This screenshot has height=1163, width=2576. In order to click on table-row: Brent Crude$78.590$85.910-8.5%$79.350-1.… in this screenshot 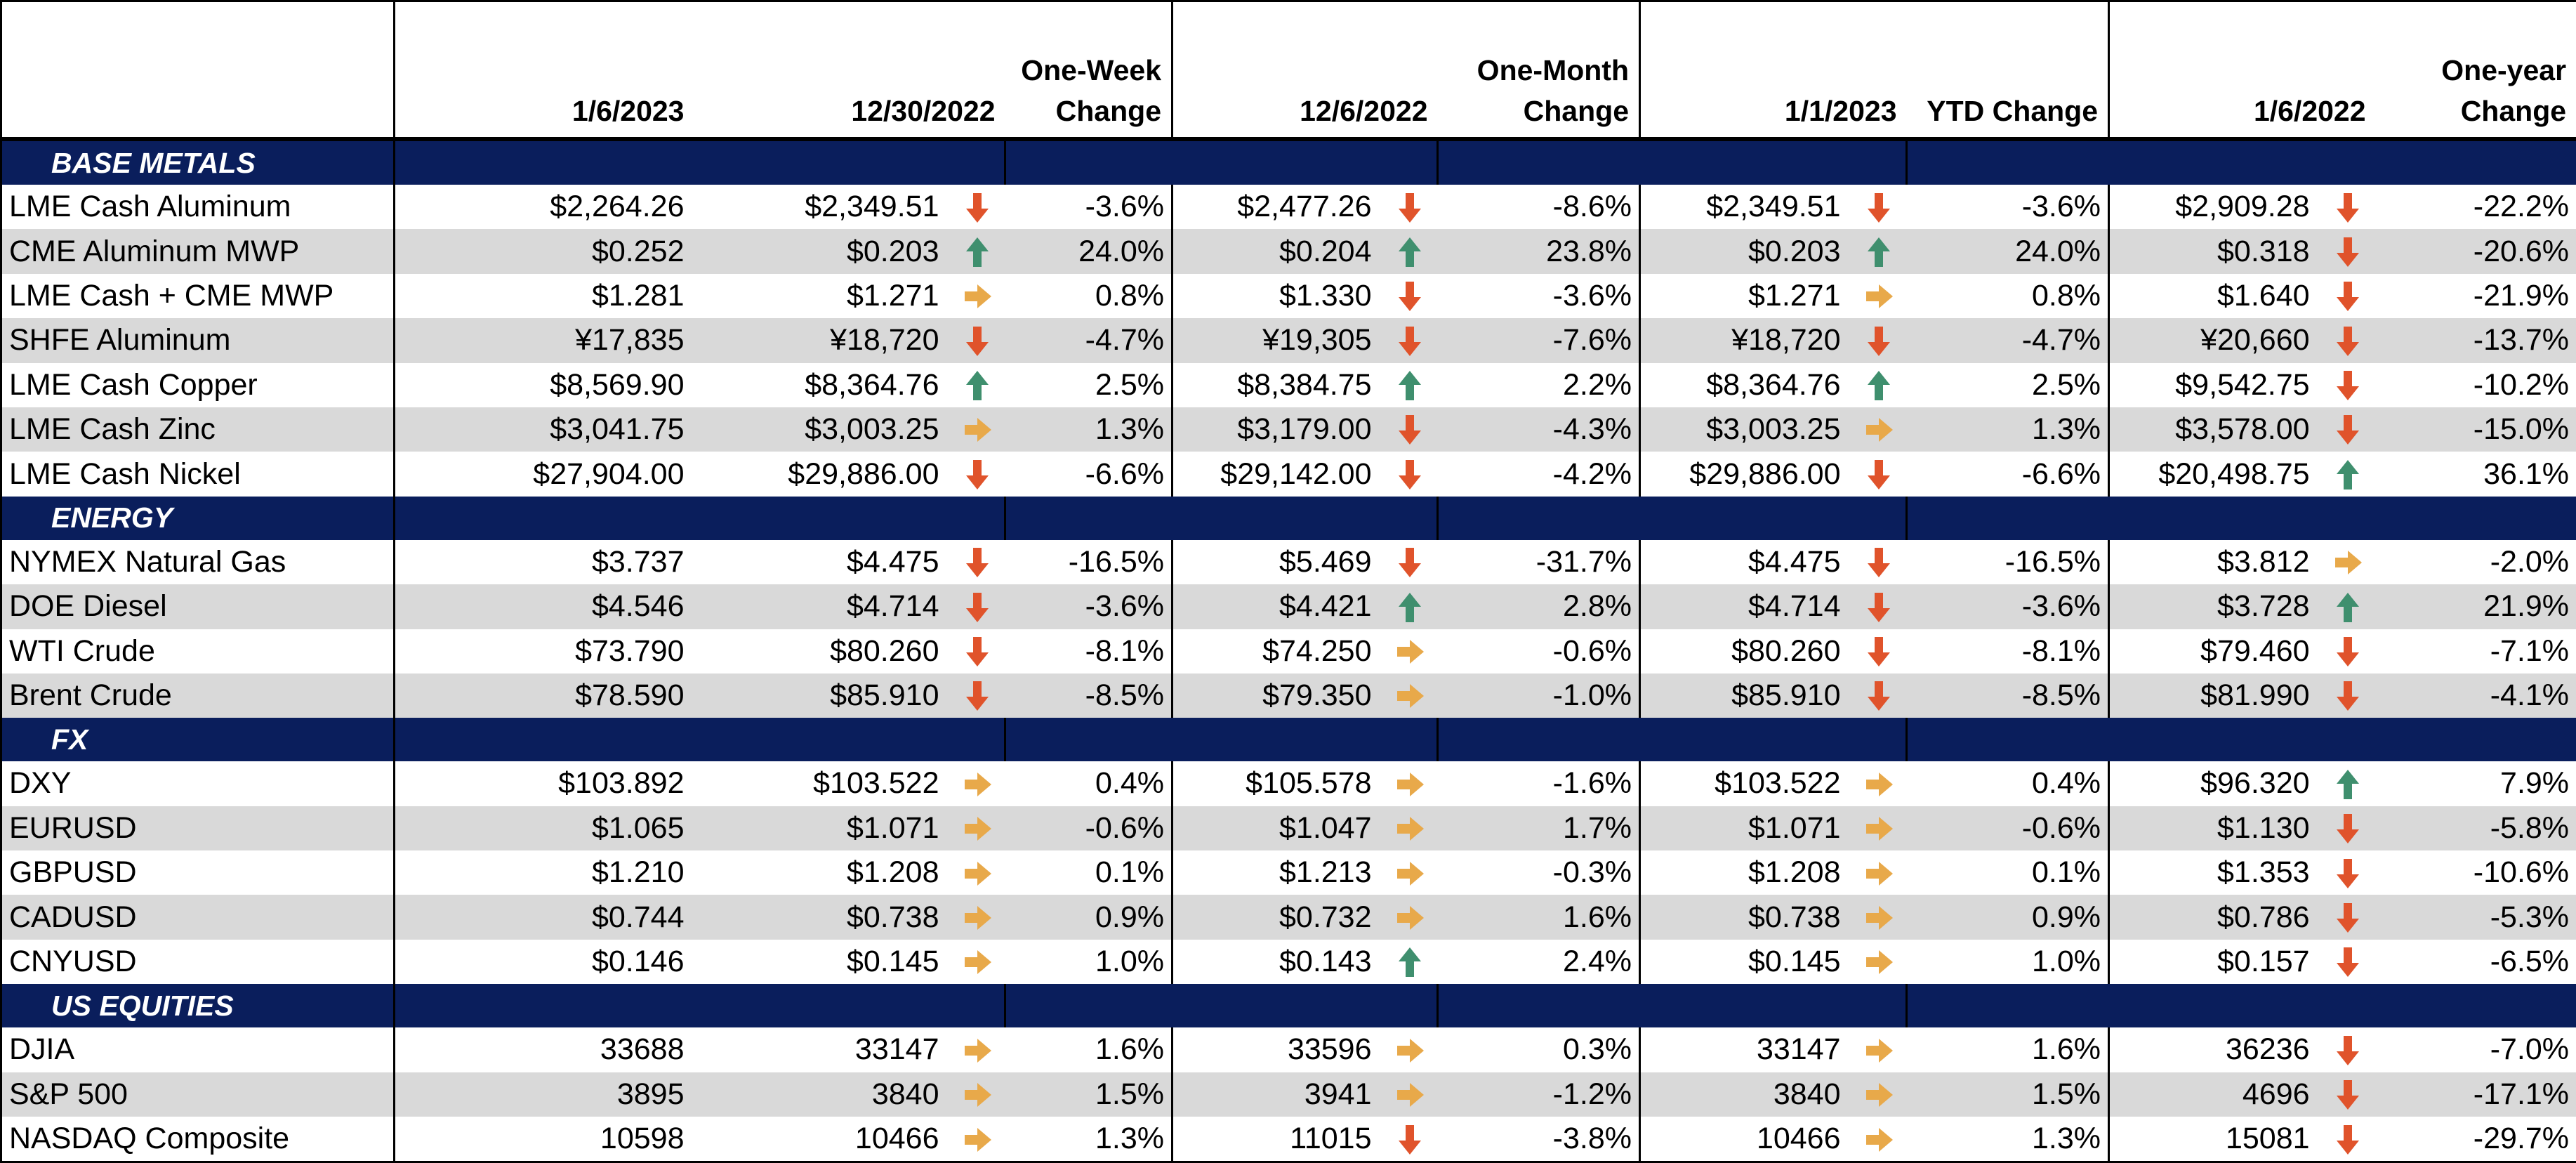, I will do `click(1288, 696)`.